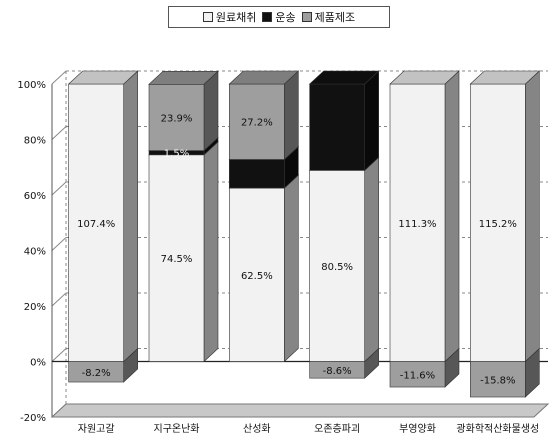 This screenshot has height=438, width=560. I want to click on x-tick-label: 지구온난화, so click(177, 429).